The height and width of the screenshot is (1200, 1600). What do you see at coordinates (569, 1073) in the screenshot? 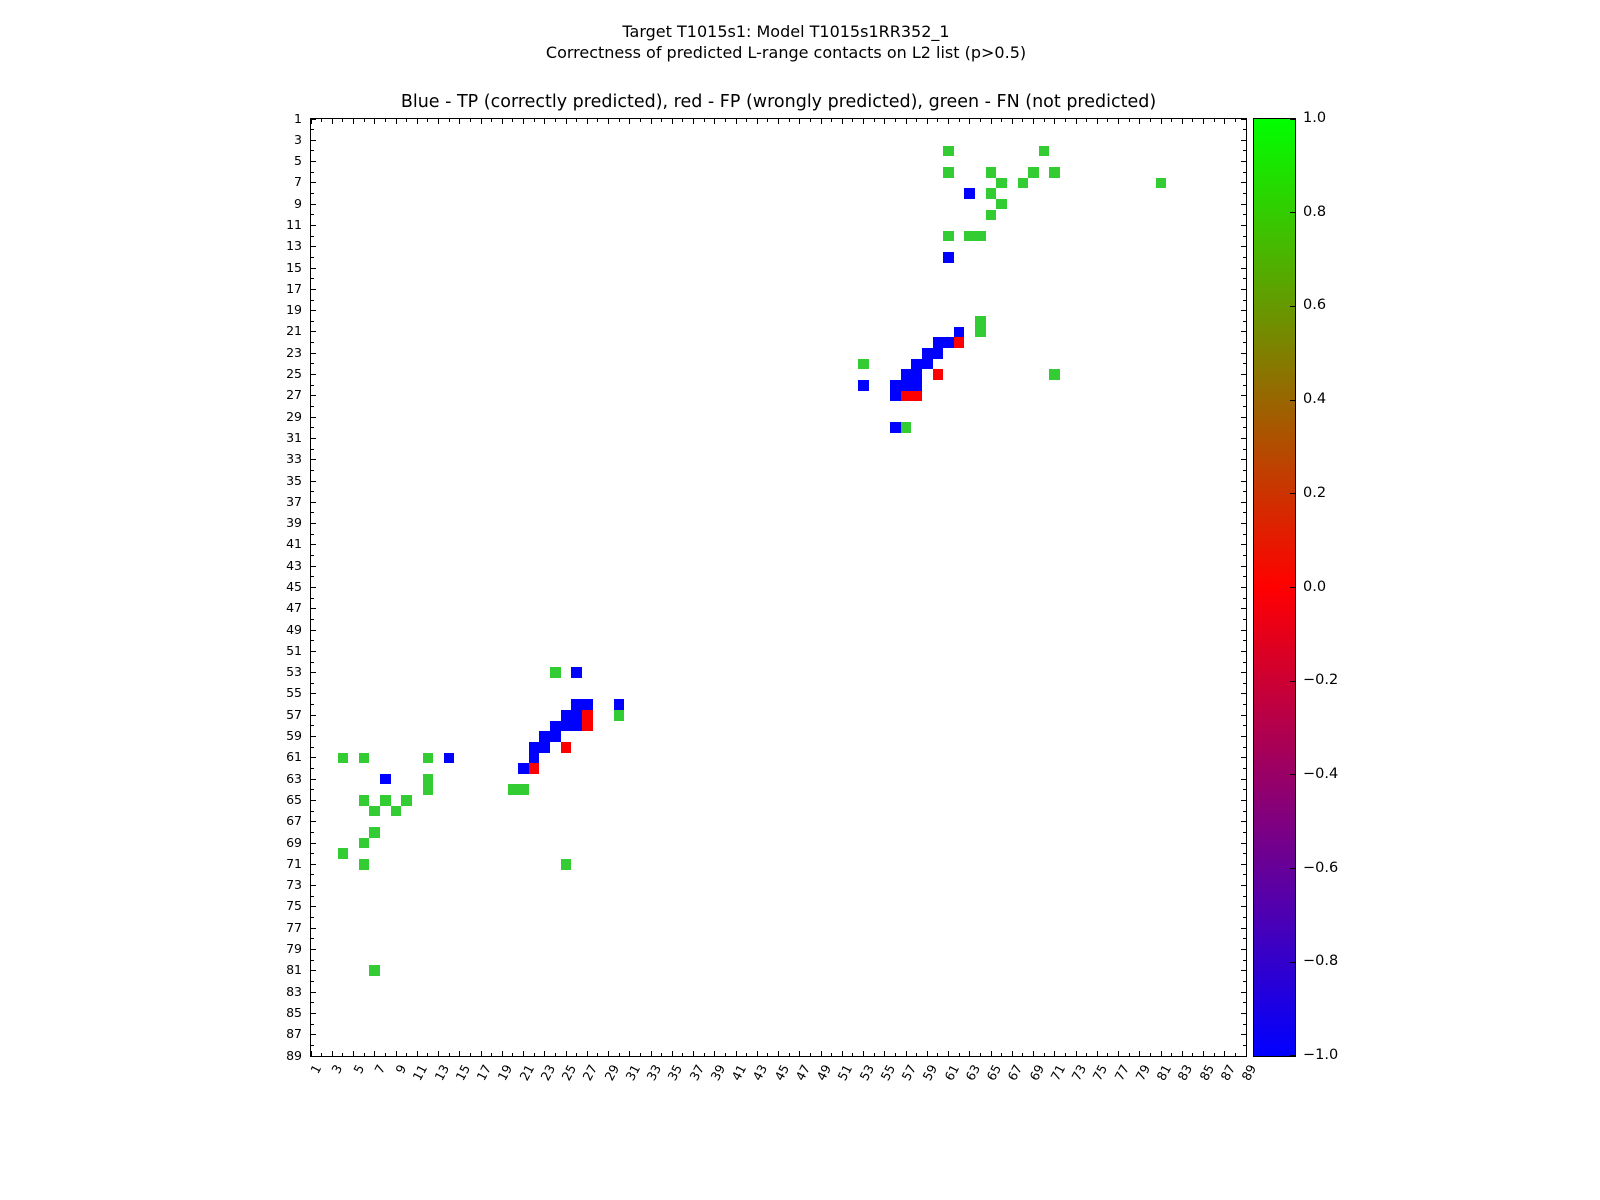
I see `x-tick-label-text: 25` at bounding box center [569, 1073].